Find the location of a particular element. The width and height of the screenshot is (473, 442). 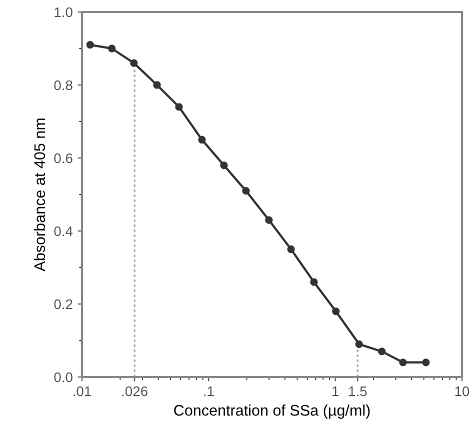

y-tick-label: 0.0 is located at coordinates (63, 377).